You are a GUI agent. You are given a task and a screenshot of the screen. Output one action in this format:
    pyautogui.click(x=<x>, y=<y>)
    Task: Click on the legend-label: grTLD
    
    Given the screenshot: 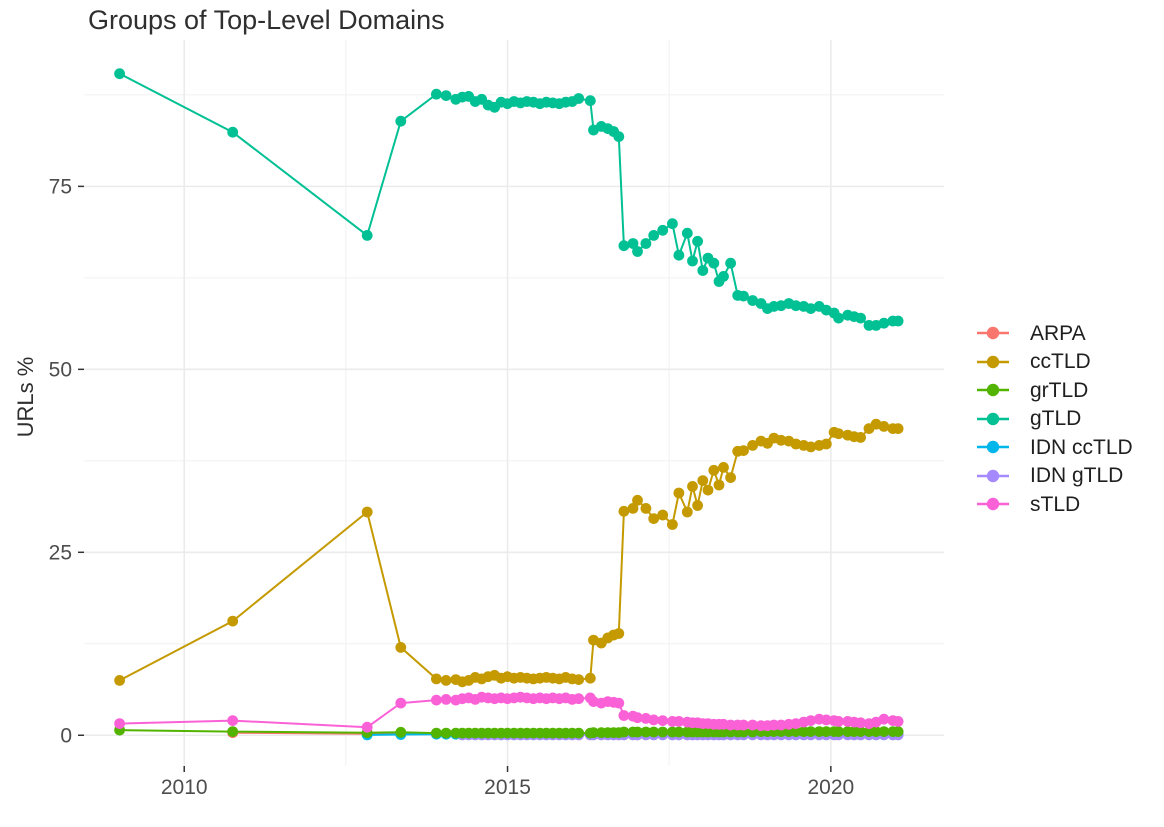 What is the action you would take?
    pyautogui.click(x=1059, y=390)
    